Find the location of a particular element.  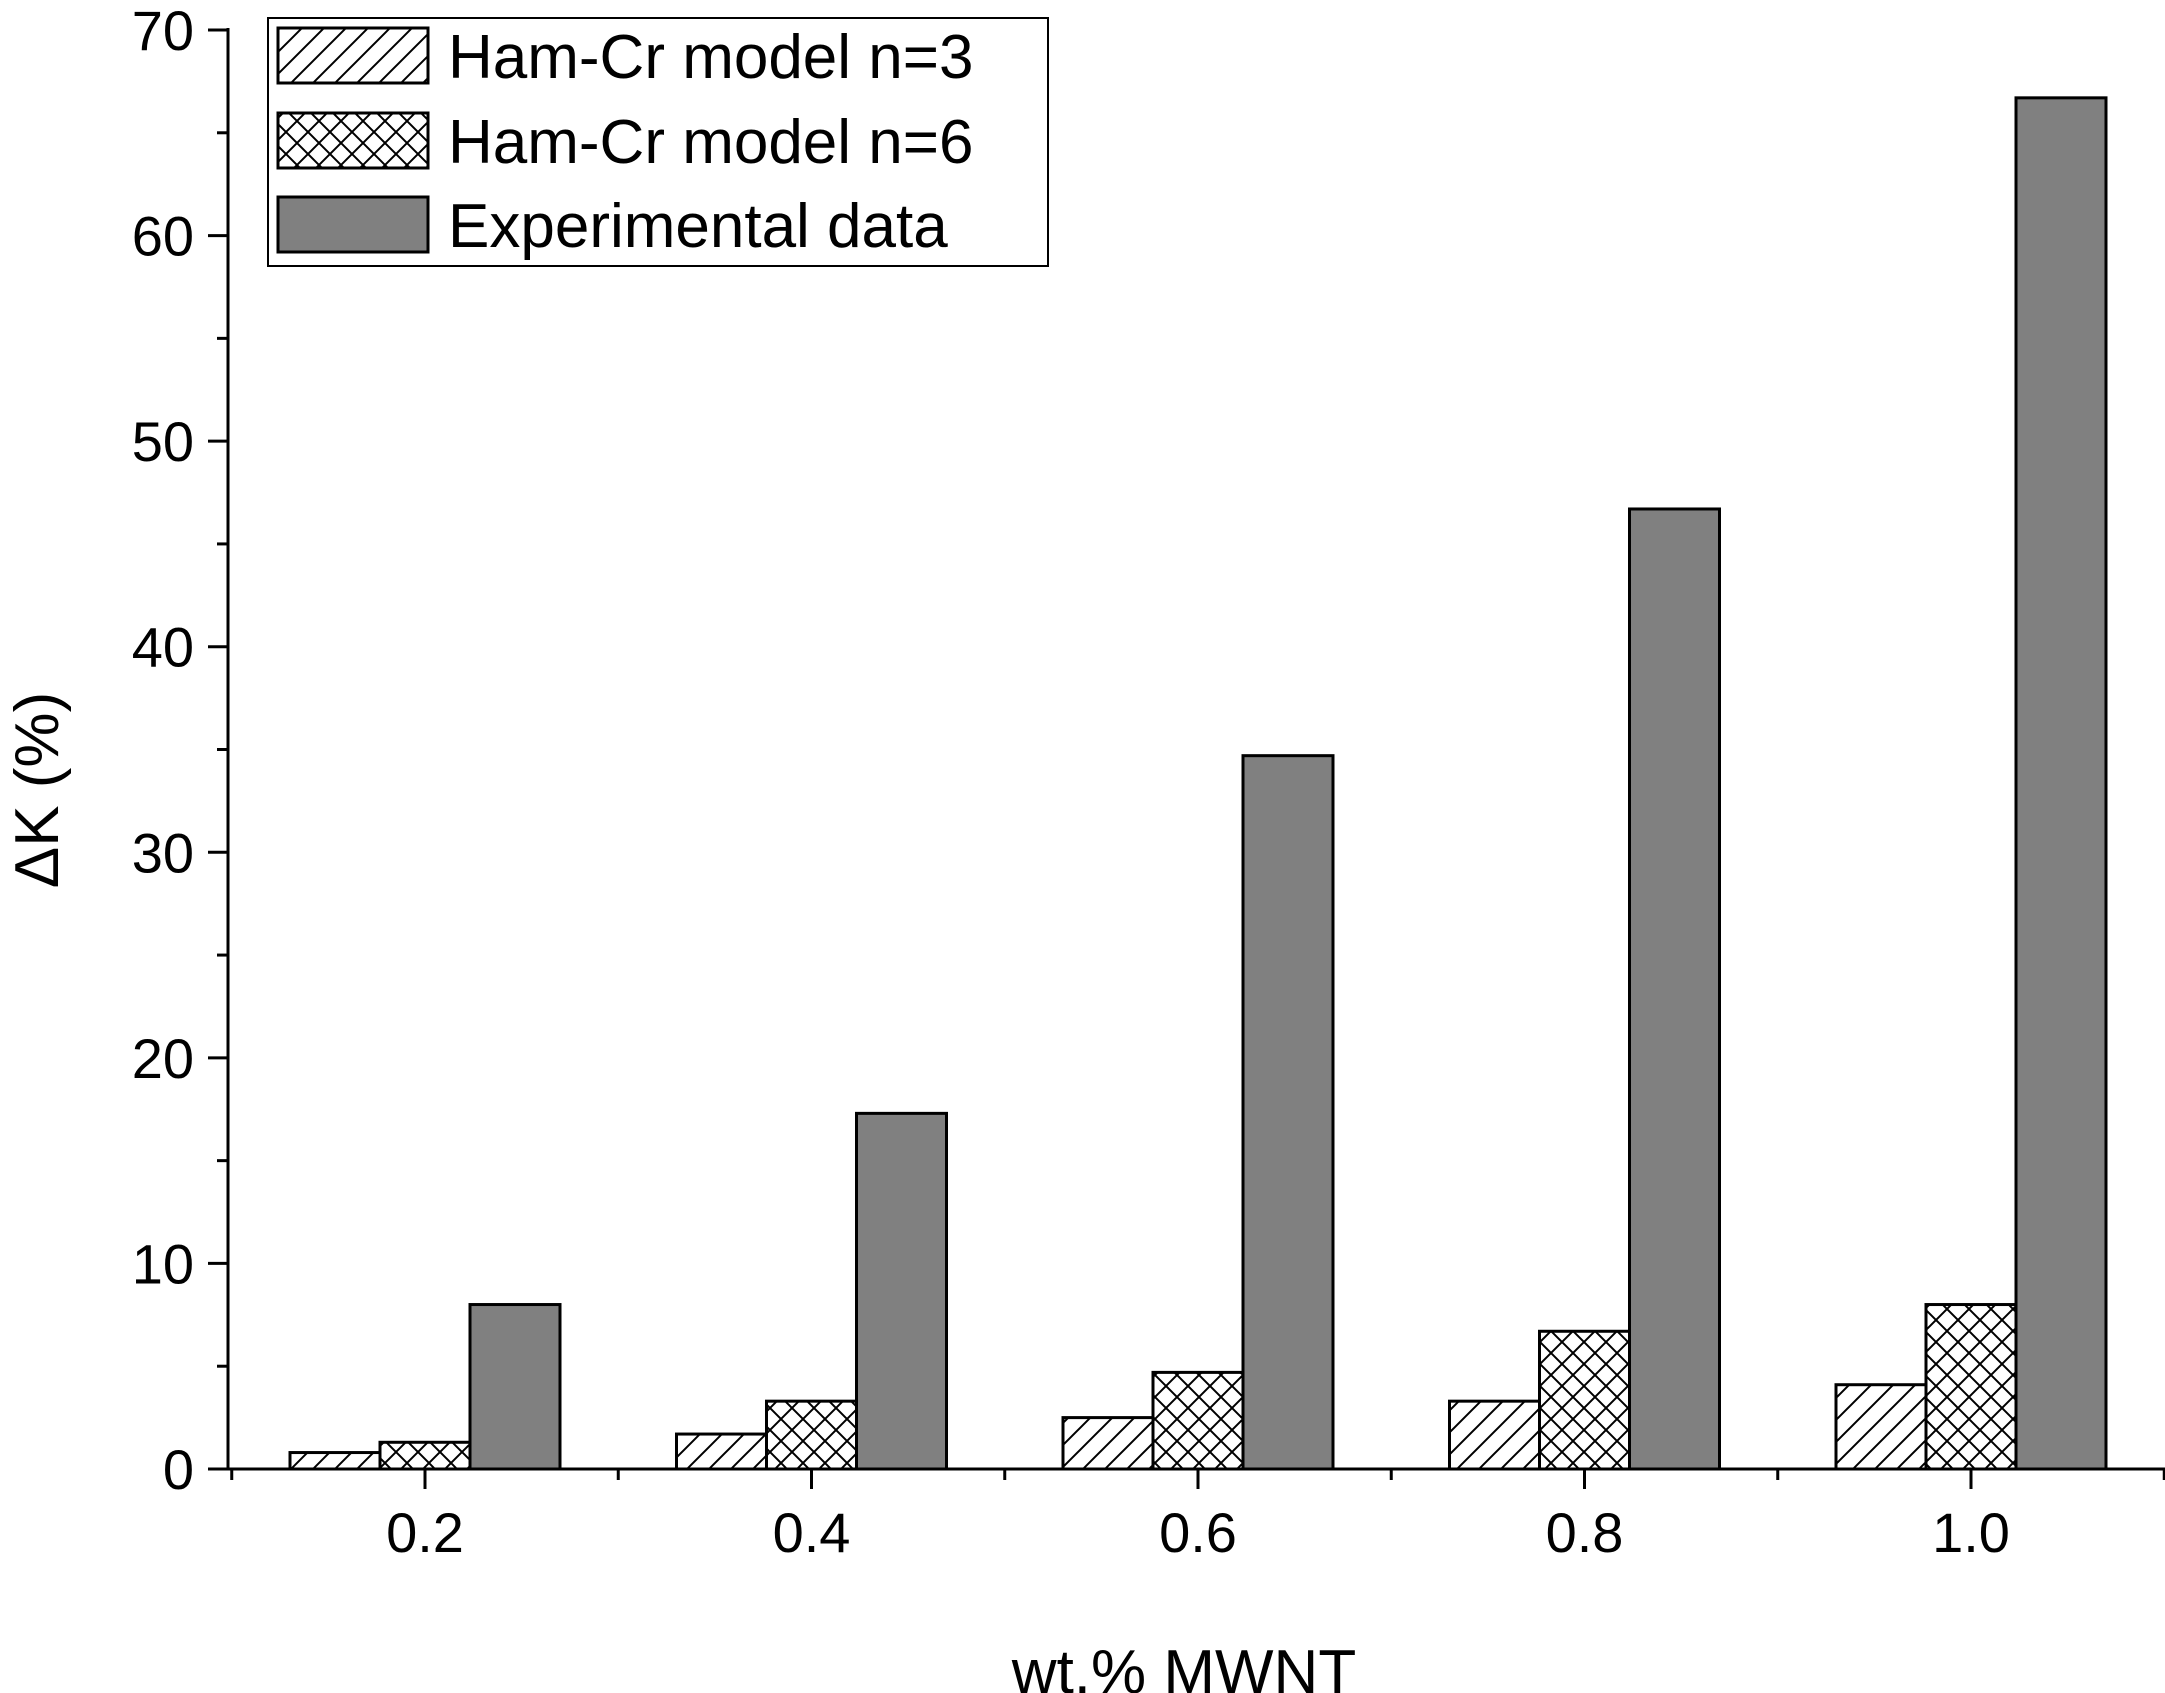

legend-label-experimental: Experimental data is located at coordinates (698, 226).